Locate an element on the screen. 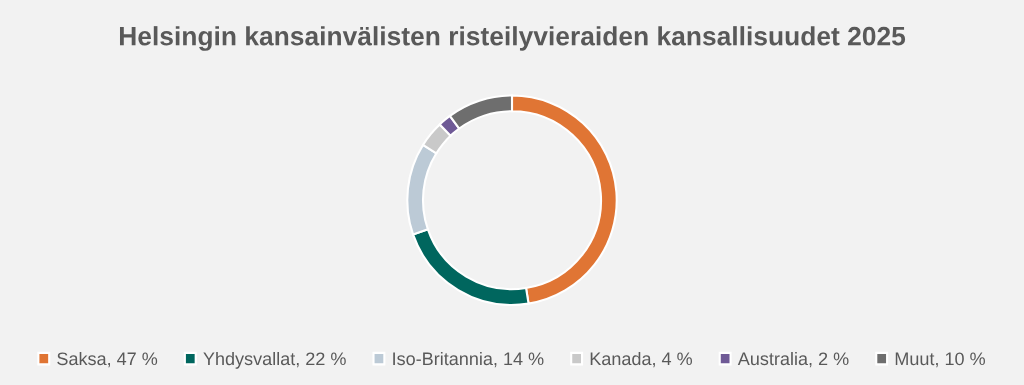  legend-label: Yhdysvallat, 22 % is located at coordinates (274, 360).